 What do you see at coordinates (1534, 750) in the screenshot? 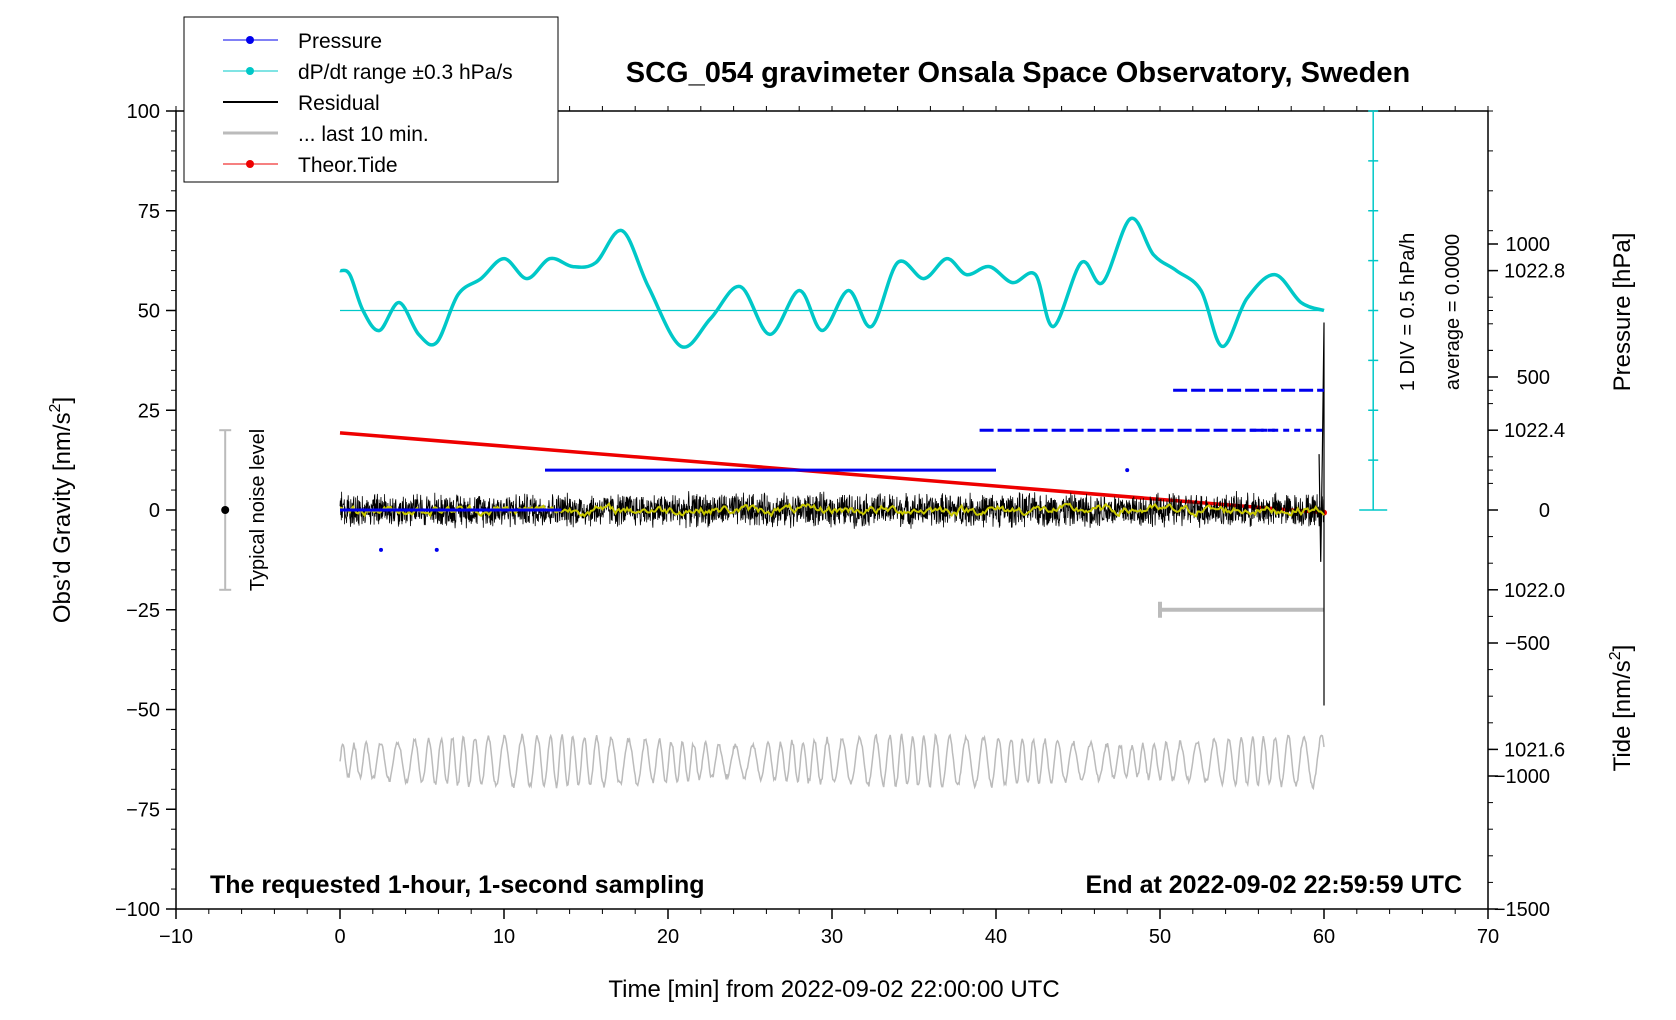
I see `pressure-tick-label: 1021.6` at bounding box center [1534, 750].